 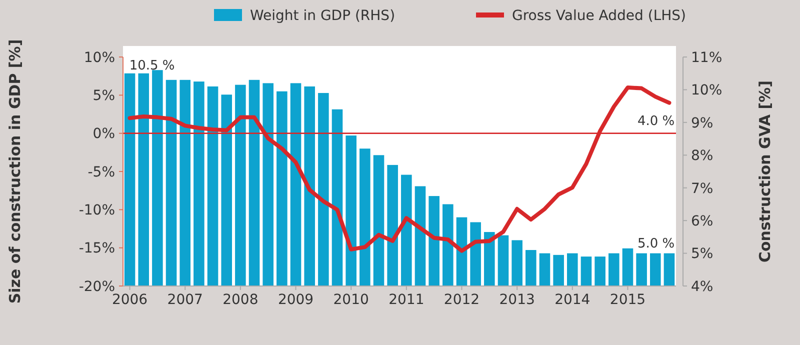 What do you see at coordinates (702, 156) in the screenshot?
I see `y2-tick-label: 8%` at bounding box center [702, 156].